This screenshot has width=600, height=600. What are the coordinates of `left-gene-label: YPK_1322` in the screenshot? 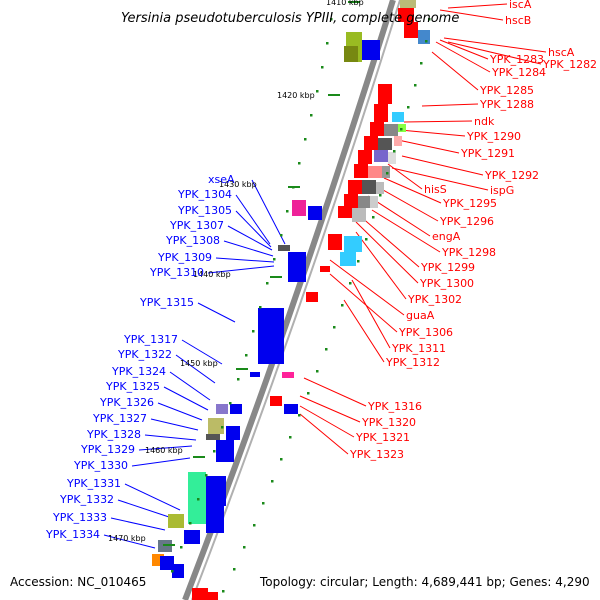 It's located at (144, 354).